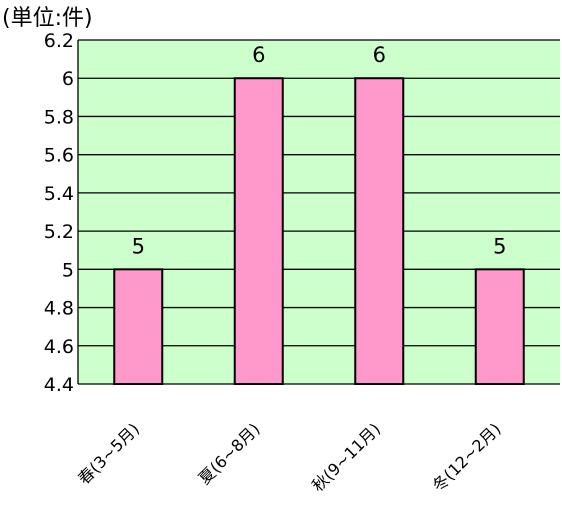  What do you see at coordinates (59, 385) in the screenshot?
I see `y-tick-label: 4.4` at bounding box center [59, 385].